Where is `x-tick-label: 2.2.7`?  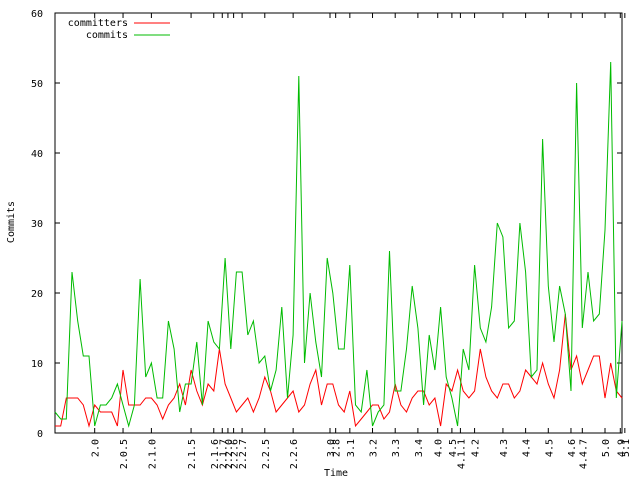 x-tick-label: 2.2.7 is located at coordinates (243, 454).